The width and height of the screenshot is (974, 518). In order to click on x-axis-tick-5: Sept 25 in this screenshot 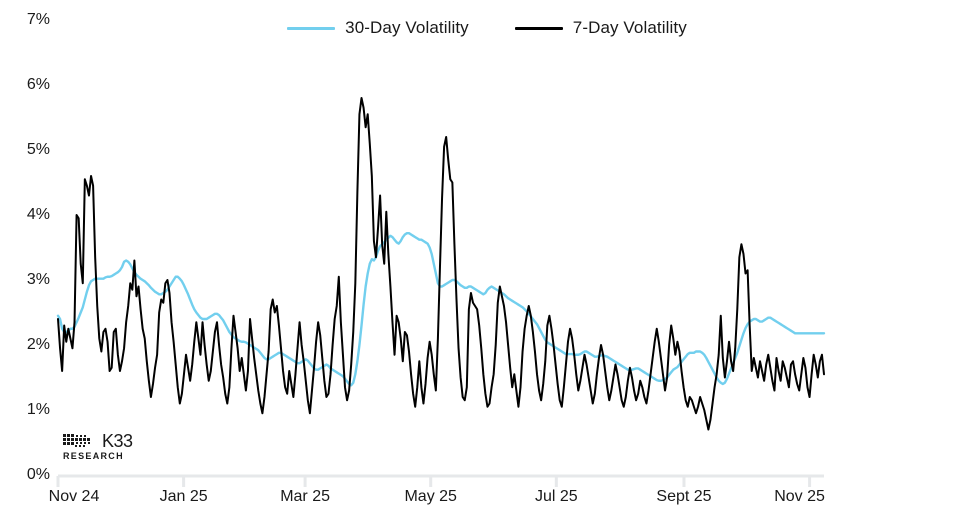, I will do `click(684, 496)`.